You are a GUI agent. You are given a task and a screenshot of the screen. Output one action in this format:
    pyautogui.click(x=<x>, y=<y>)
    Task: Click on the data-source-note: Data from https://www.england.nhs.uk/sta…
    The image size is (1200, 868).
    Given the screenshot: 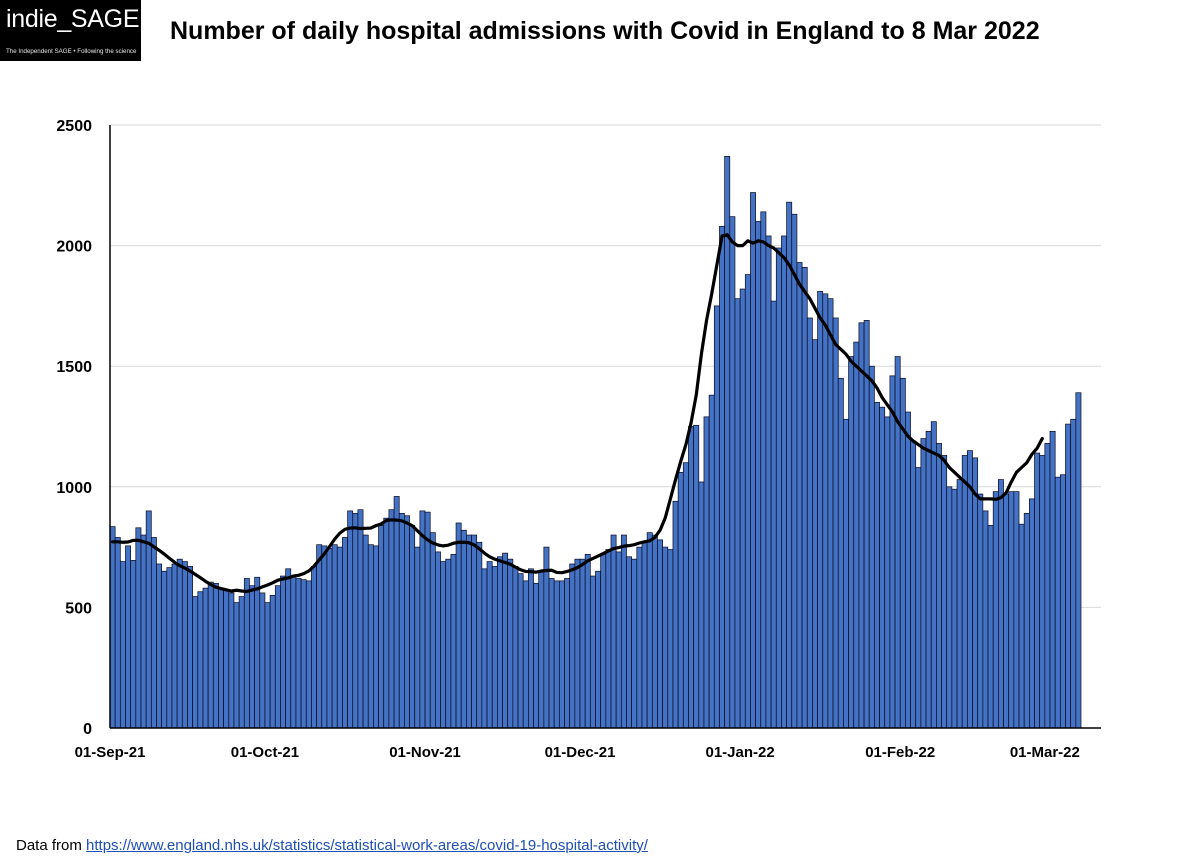 What is the action you would take?
    pyautogui.click(x=332, y=845)
    